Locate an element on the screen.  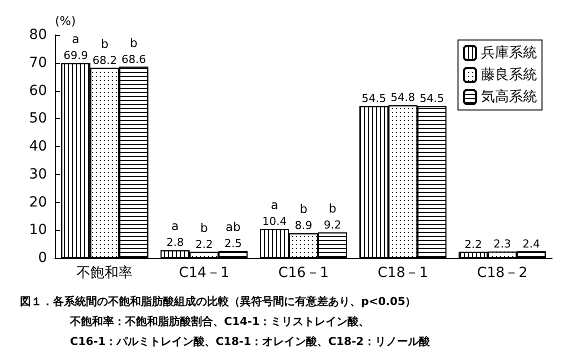
caption: 図１．各系統間の不飽和脂肪酸組成の比較（異符号間に有意差あり、p<0.05） is located at coordinates (218, 301).